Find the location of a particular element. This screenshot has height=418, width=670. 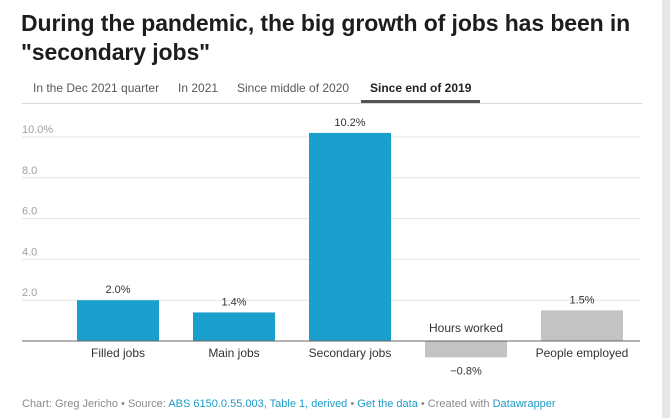

bar-value-label: −0.8% is located at coordinates (466, 371).